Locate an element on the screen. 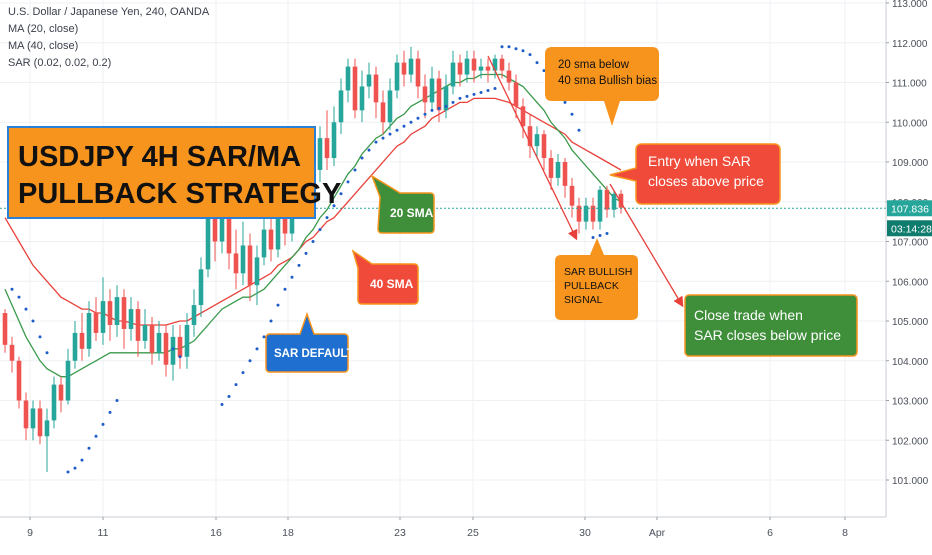 The width and height of the screenshot is (932, 555). symbol-label: U.S. Dollar / Japanese Yen, 240, OANDA is located at coordinates (109, 12).